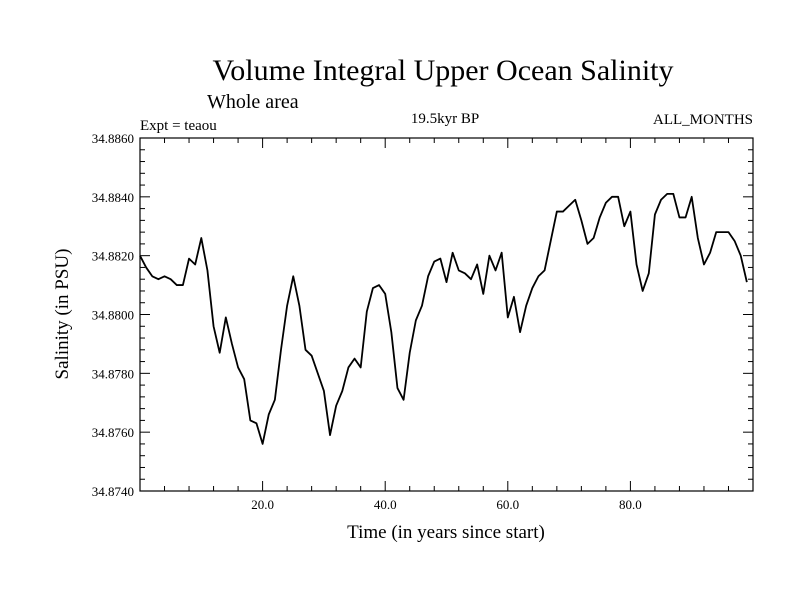 This screenshot has width=800, height=600. I want to click on x-axis-label: Time (in years since start), so click(446, 532).